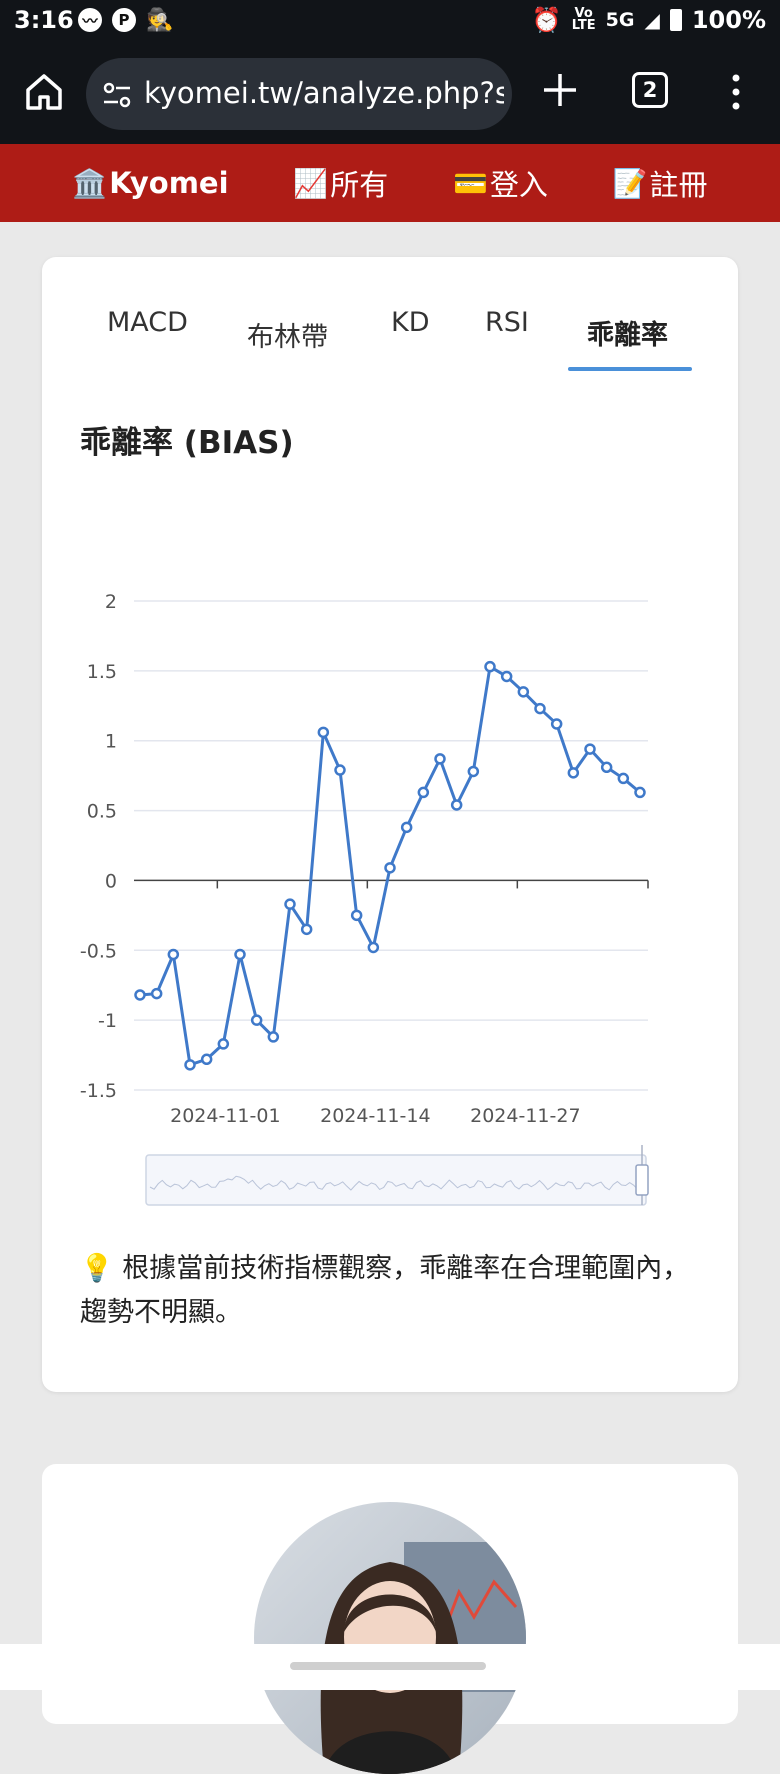 The width and height of the screenshot is (780, 1774). I want to click on home-icon, so click(44, 92).